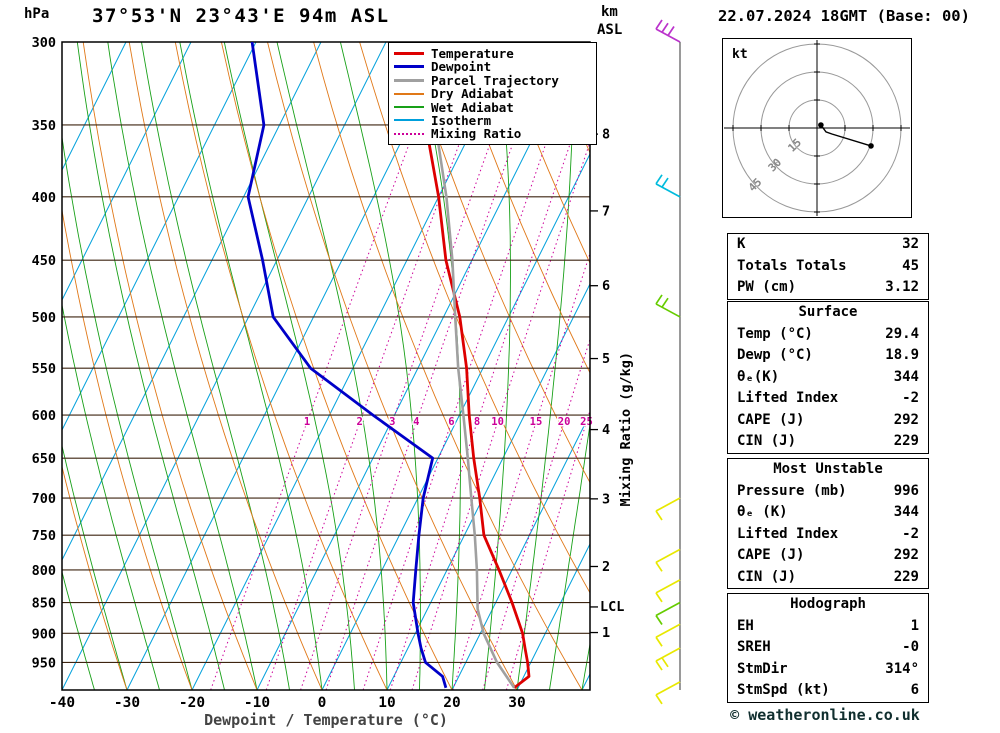 Image resolution: width=1000 pixels, height=733 pixels. Describe the element at coordinates (910, 647) in the screenshot. I see `table-row-value: -0` at that location.